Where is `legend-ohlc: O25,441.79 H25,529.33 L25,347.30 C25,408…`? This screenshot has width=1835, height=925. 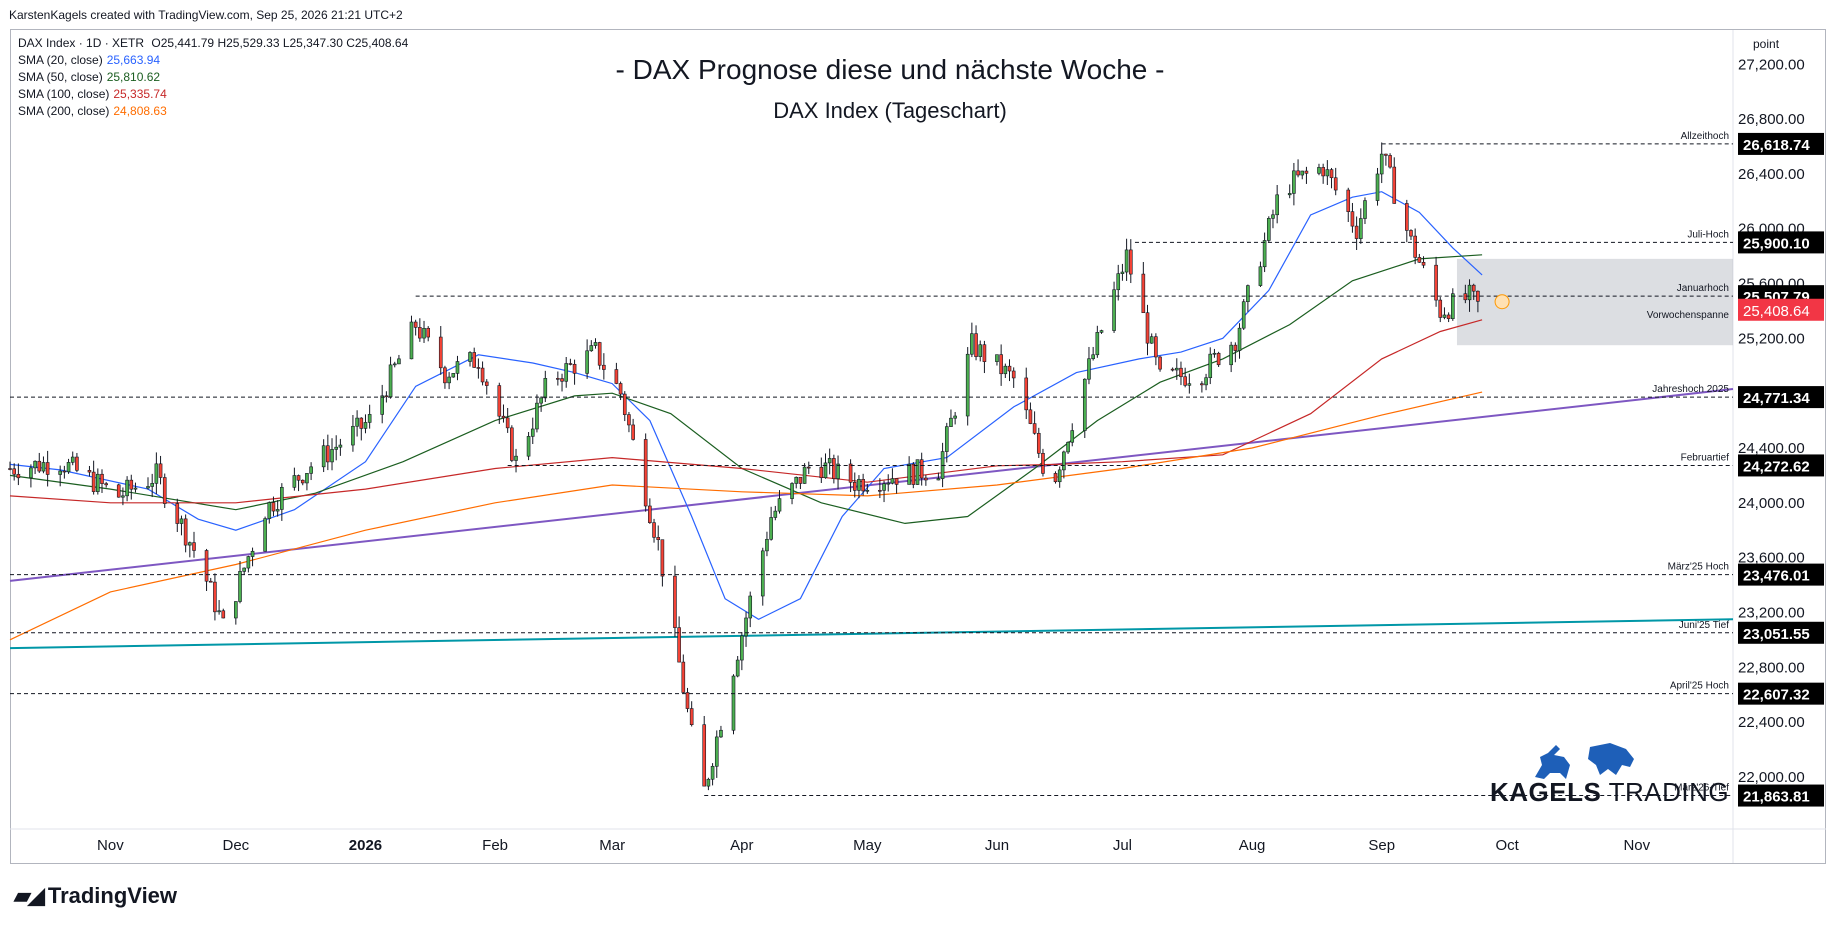 legend-ohlc: O25,441.79 H25,529.33 L25,347.30 C25,408… is located at coordinates (280, 43).